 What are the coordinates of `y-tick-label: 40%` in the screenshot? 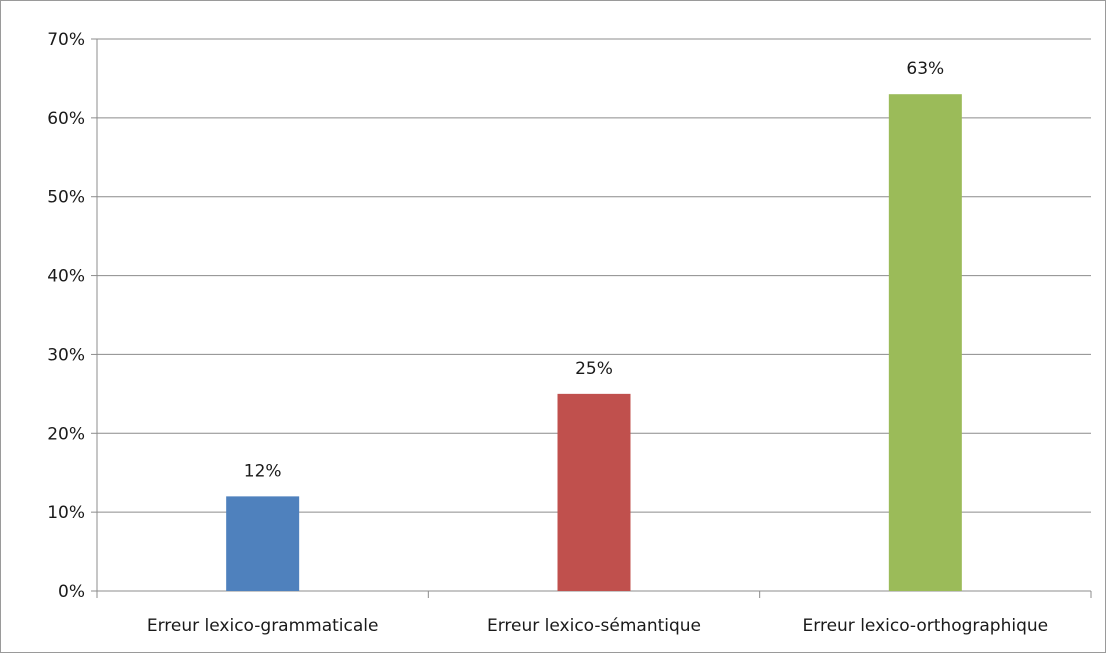 It's located at (66, 277).